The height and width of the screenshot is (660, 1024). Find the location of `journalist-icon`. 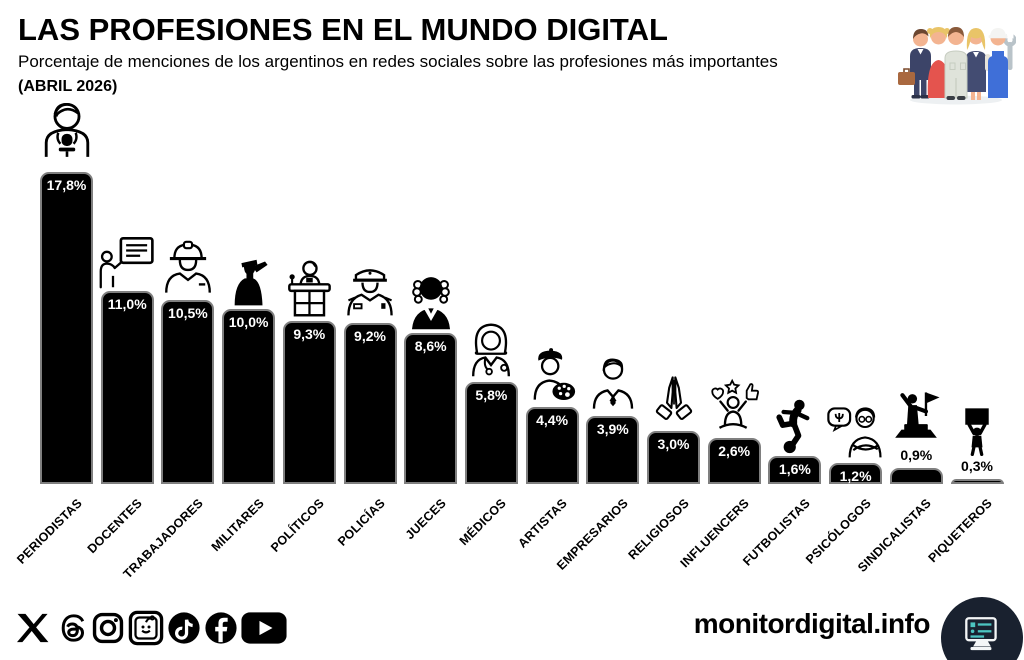

journalist-icon is located at coordinates (67, 134).